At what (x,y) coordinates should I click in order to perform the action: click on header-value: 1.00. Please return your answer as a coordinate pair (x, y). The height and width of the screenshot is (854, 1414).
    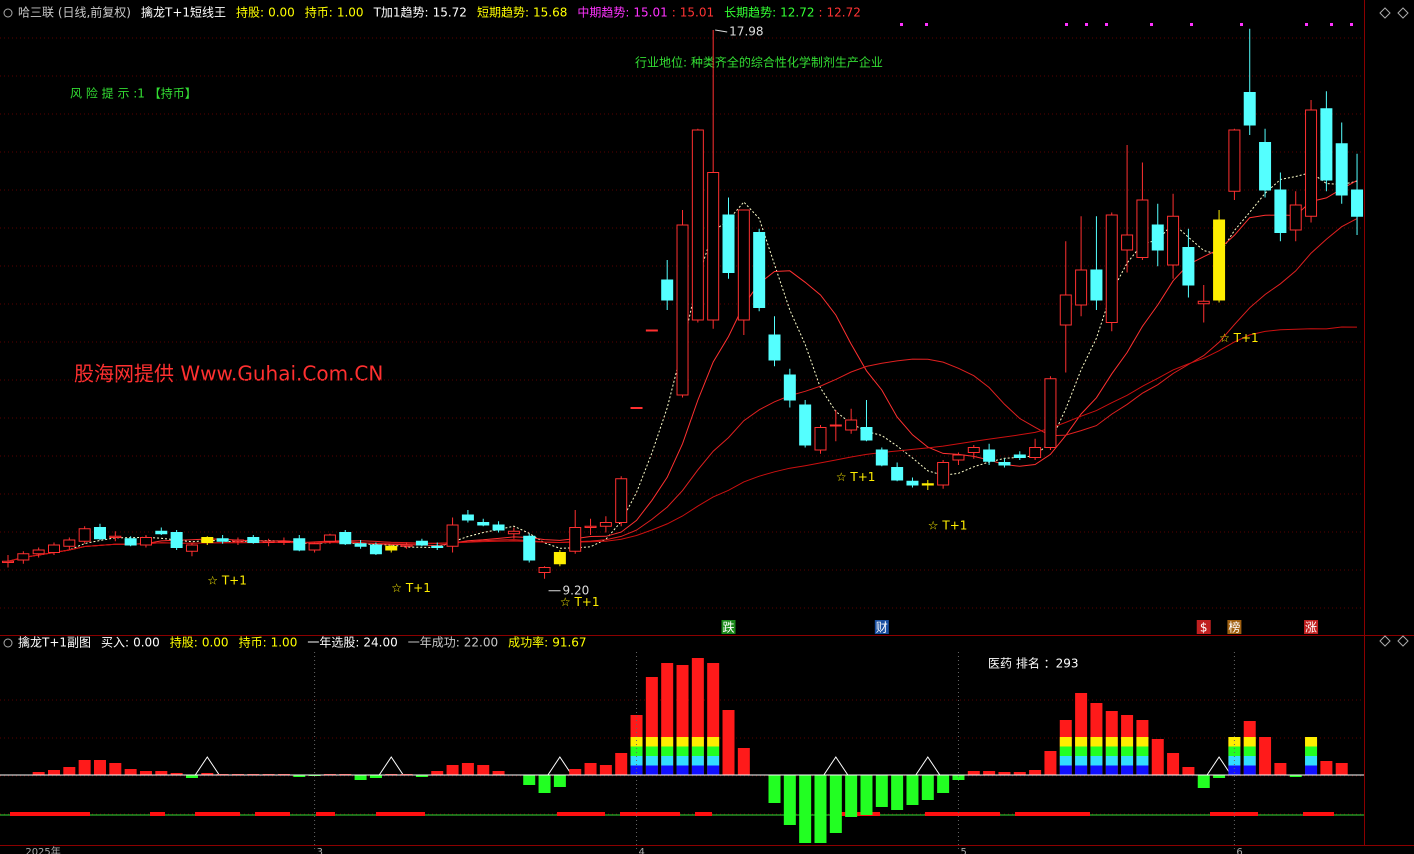
    Looking at the image, I should click on (284, 643).